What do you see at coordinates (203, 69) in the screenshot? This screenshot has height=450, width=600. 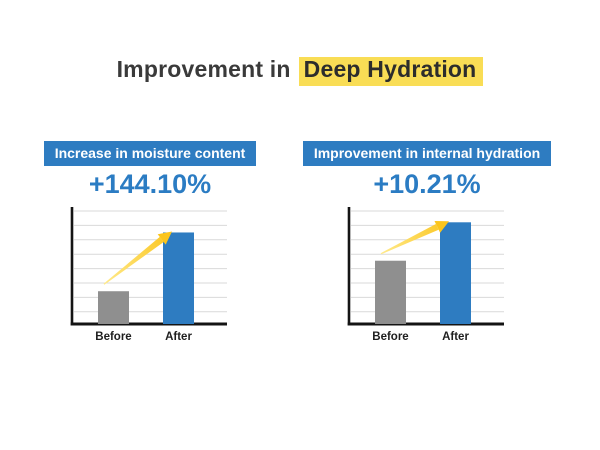 I see `title-prefix: Improvement in` at bounding box center [203, 69].